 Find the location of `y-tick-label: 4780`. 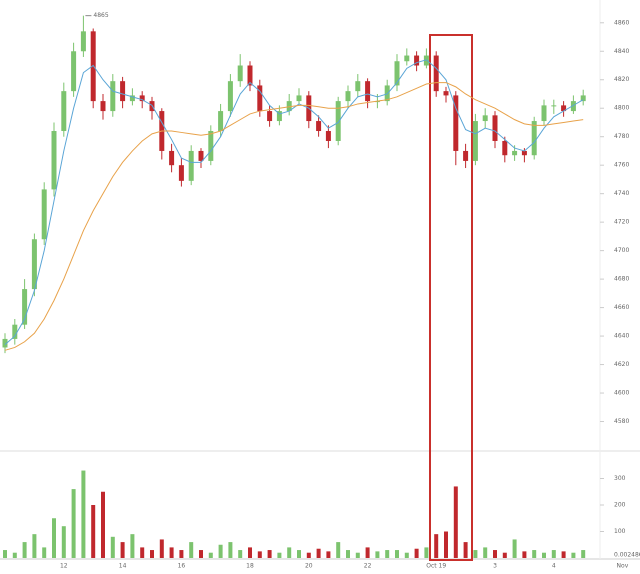

y-tick-label: 4780 is located at coordinates (621, 136).